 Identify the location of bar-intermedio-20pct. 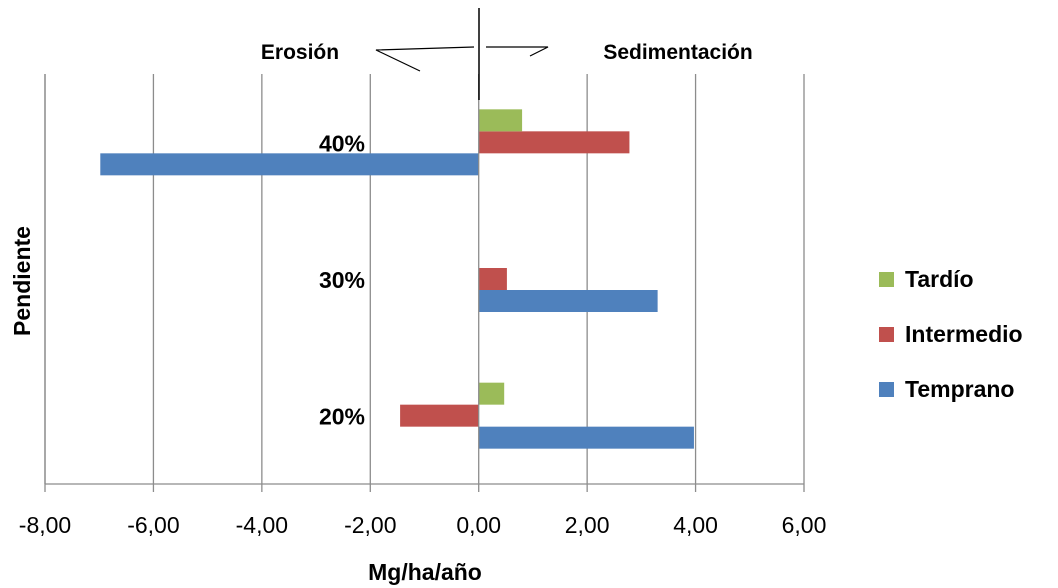
(439, 415).